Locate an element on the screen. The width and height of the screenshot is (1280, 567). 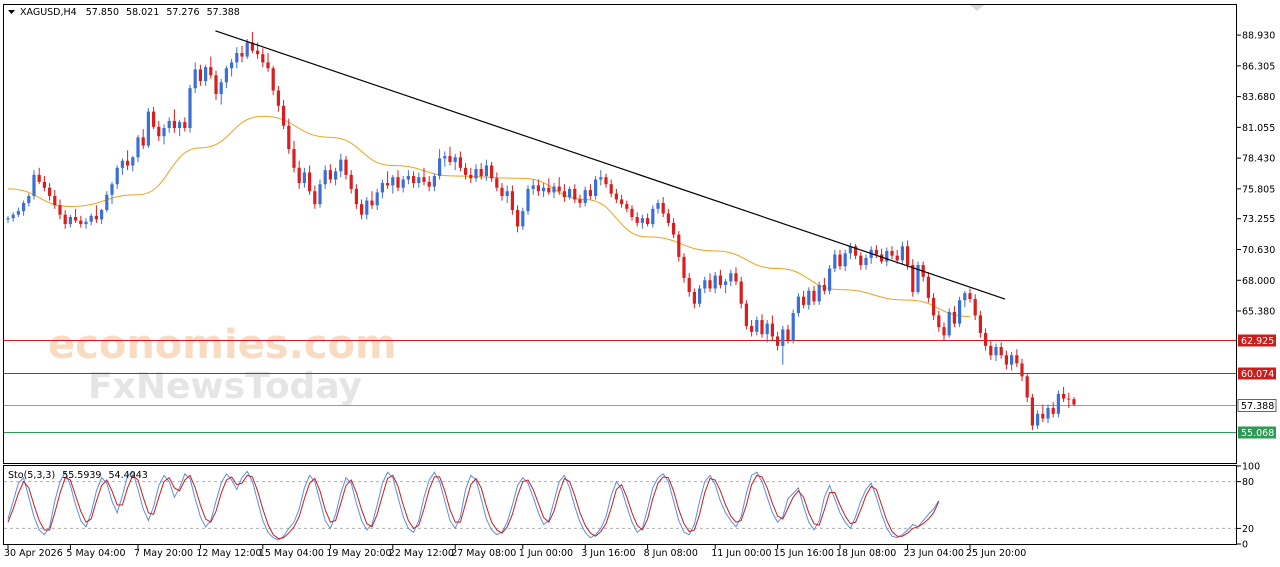
stoch-main-line is located at coordinates (473, 505).